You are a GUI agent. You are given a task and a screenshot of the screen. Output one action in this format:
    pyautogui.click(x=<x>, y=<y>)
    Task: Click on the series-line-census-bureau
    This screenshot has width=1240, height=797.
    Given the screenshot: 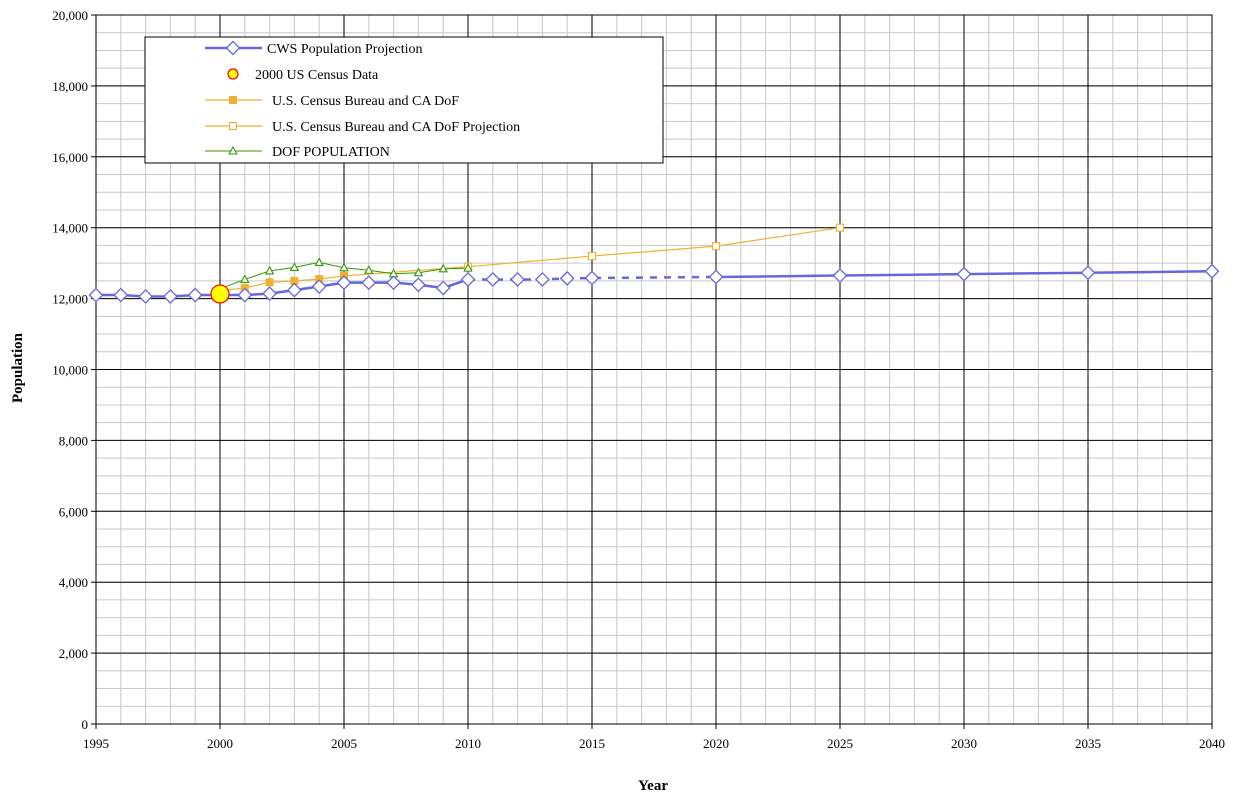 What is the action you would take?
    pyautogui.click(x=282, y=283)
    